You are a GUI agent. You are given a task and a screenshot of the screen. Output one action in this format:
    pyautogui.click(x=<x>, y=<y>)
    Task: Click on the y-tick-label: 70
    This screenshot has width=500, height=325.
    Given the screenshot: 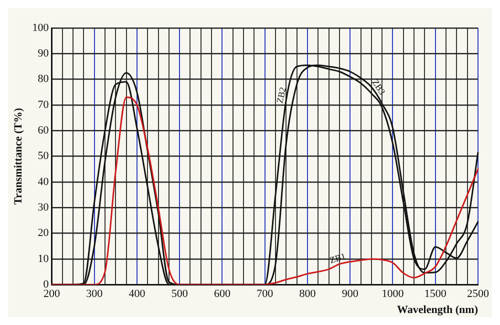 What is the action you would take?
    pyautogui.click(x=44, y=104)
    